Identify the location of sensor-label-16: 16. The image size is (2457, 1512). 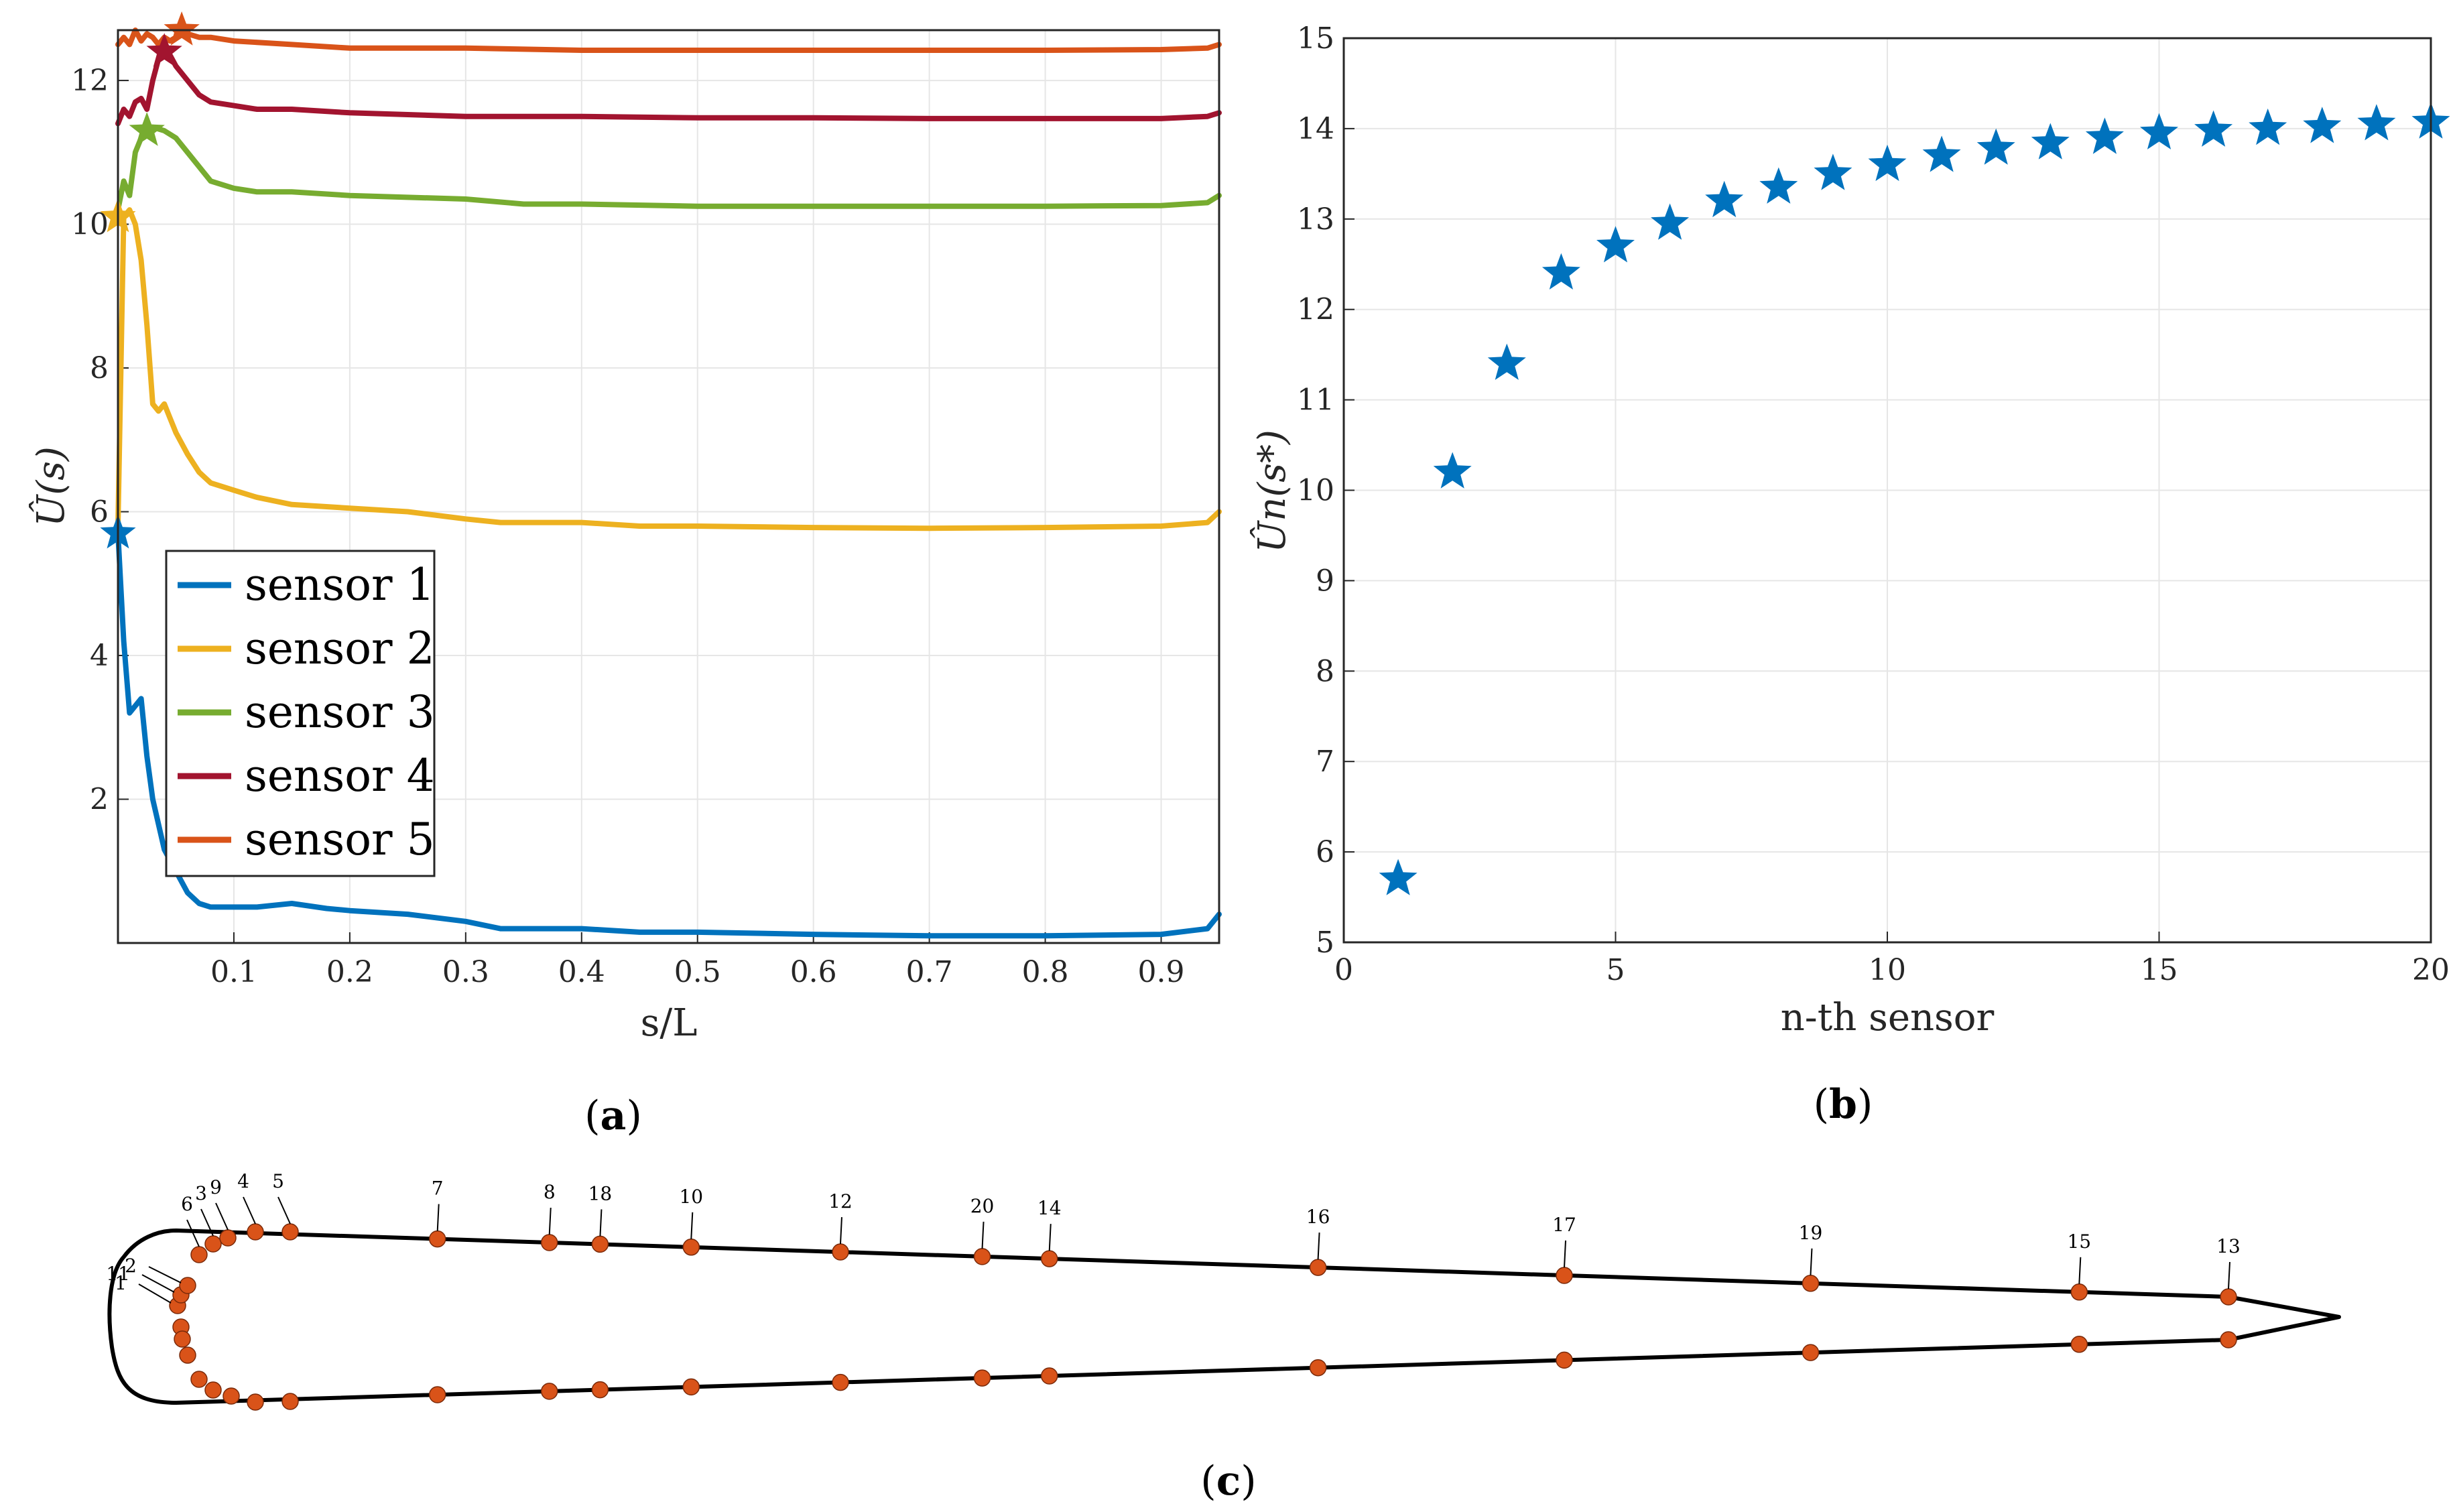
(1318, 1217).